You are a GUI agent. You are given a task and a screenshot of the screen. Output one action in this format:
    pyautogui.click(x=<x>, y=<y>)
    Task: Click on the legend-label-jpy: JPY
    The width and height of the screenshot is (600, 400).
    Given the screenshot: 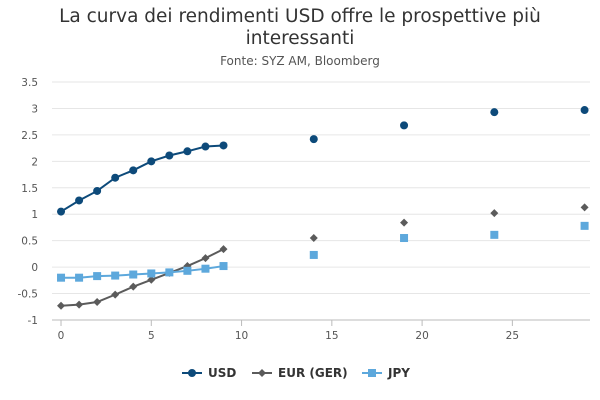 What is the action you would take?
    pyautogui.click(x=398, y=373)
    